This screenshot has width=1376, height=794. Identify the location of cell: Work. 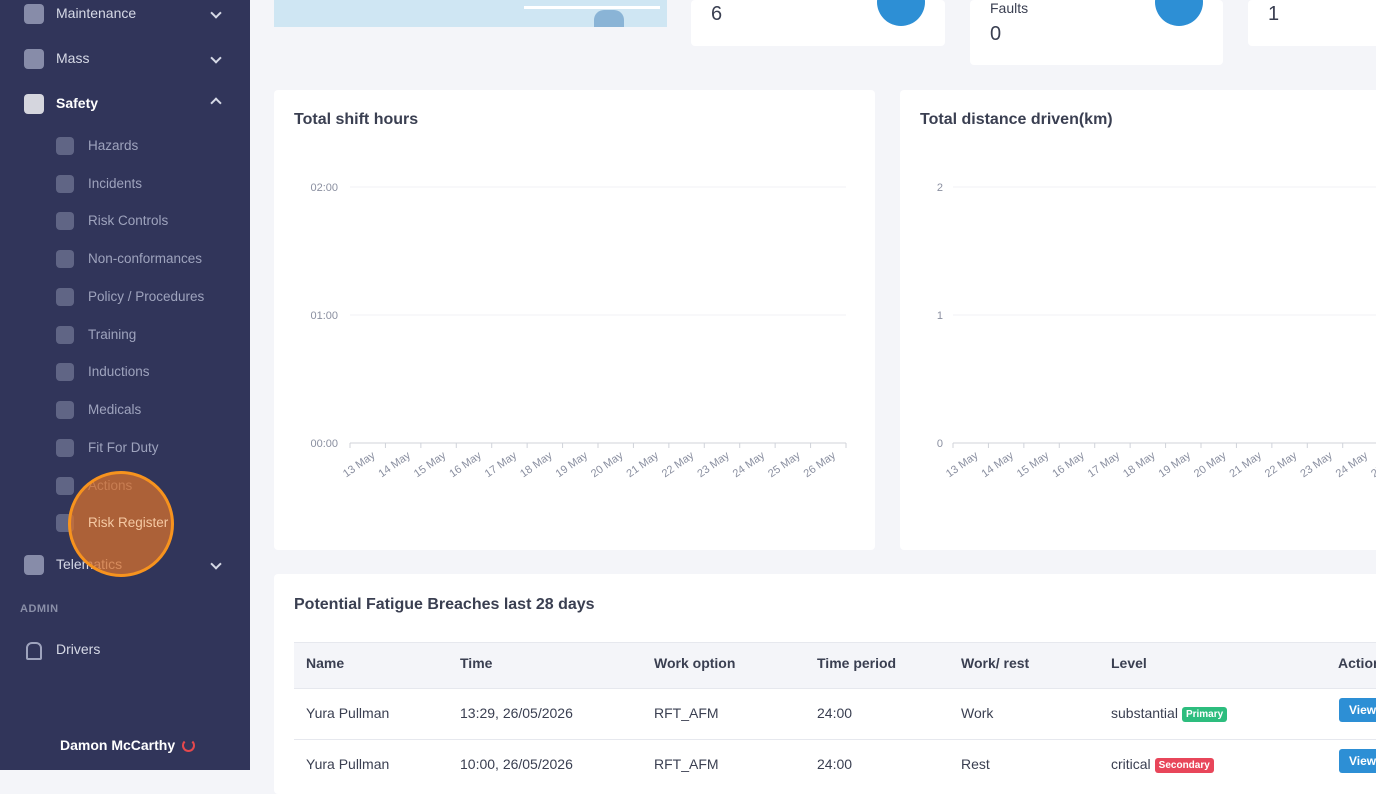
(977, 713).